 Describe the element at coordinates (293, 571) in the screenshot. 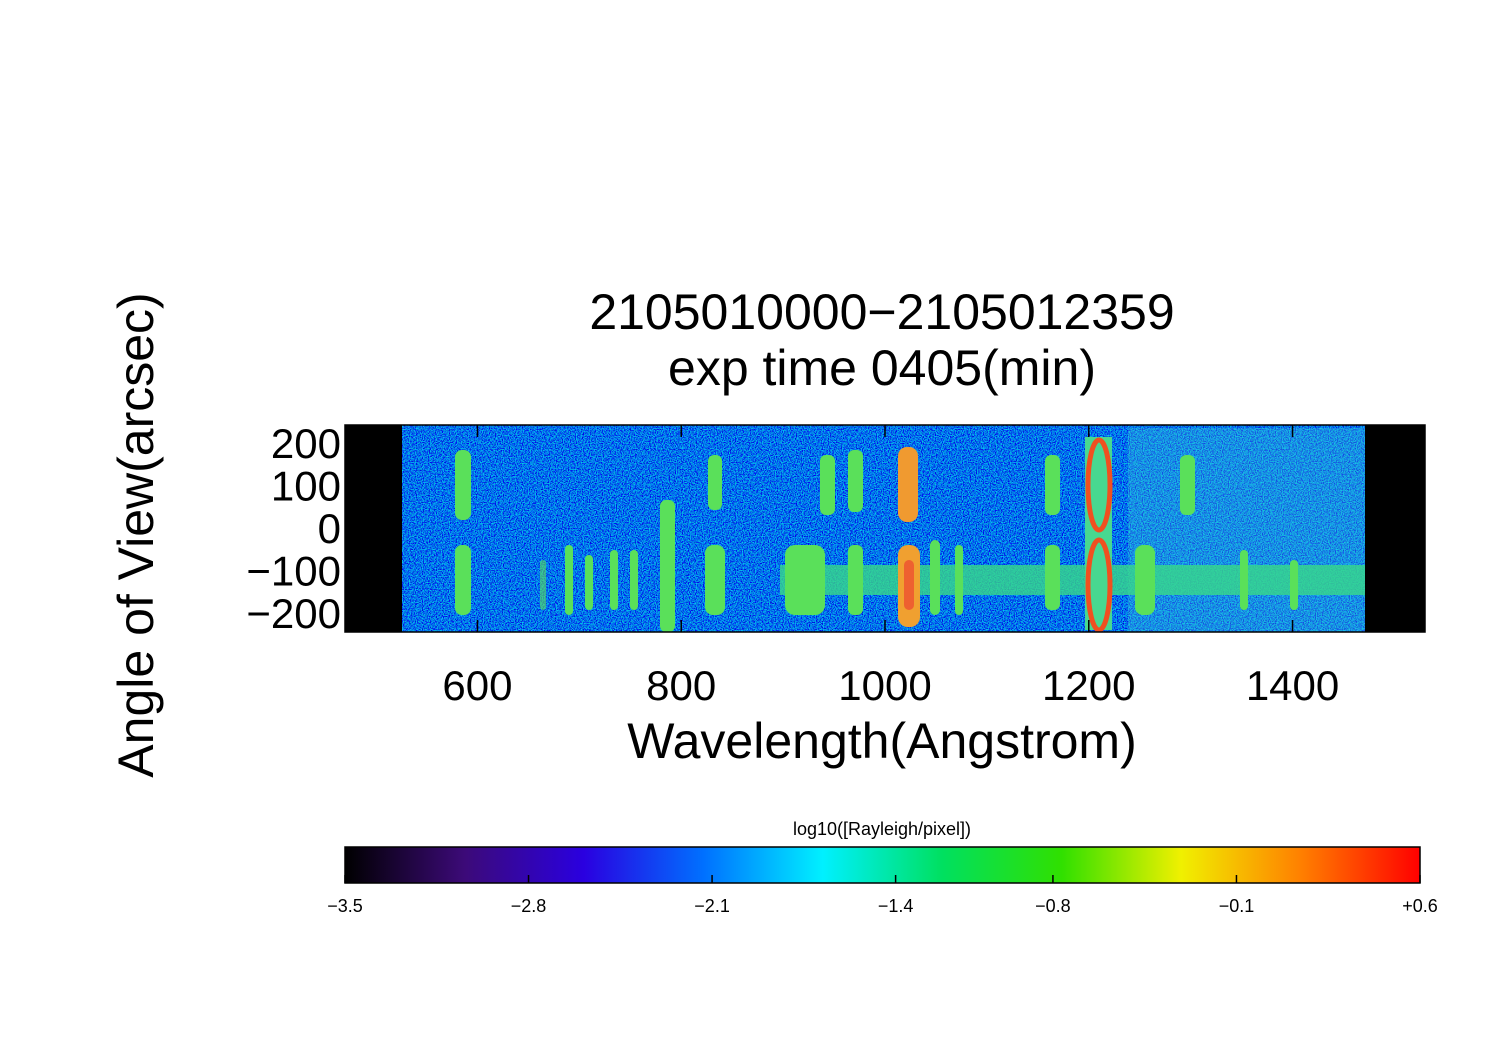

I see `y-tick-label: −100` at that location.